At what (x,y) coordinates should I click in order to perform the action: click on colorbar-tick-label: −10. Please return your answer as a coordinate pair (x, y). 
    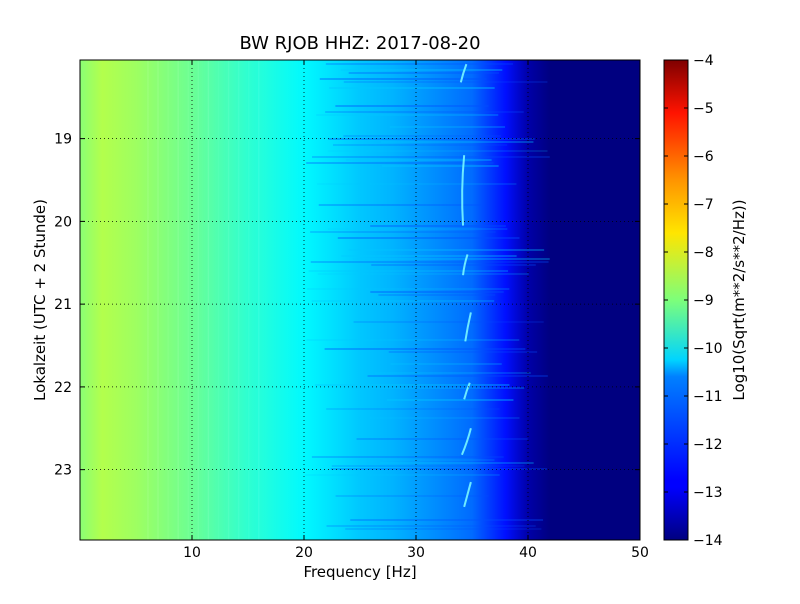
    Looking at the image, I should click on (708, 349).